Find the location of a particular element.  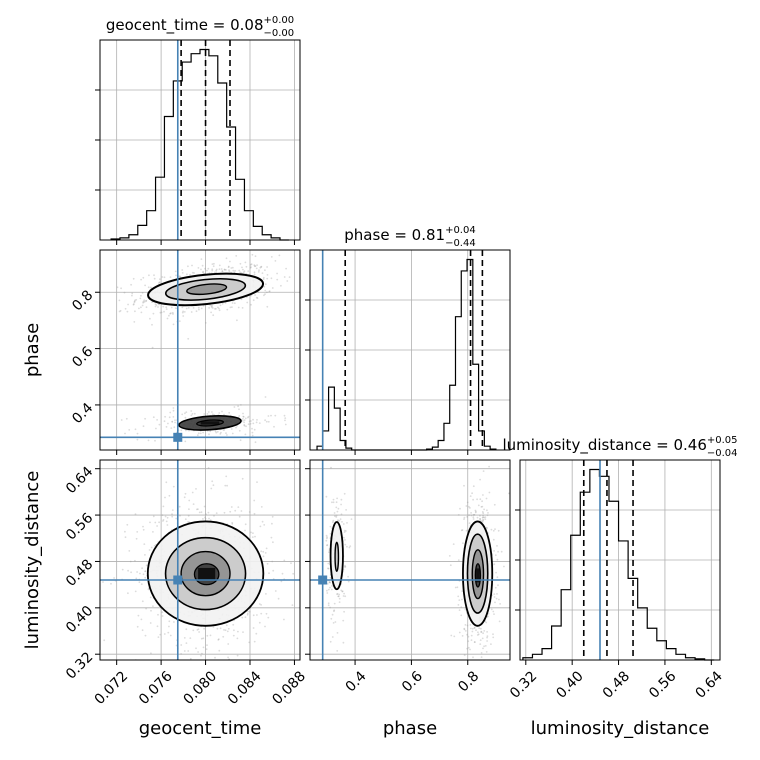

hist-panel-luminosity_distance is located at coordinates (618, 562).